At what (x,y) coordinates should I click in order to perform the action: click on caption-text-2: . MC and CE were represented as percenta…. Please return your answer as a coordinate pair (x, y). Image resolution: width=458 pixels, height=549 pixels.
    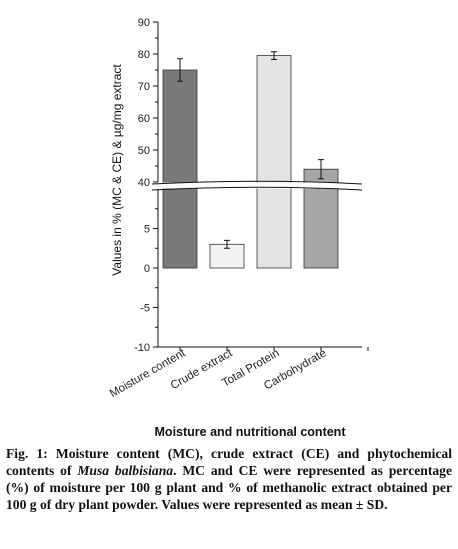
    Looking at the image, I should click on (229, 487).